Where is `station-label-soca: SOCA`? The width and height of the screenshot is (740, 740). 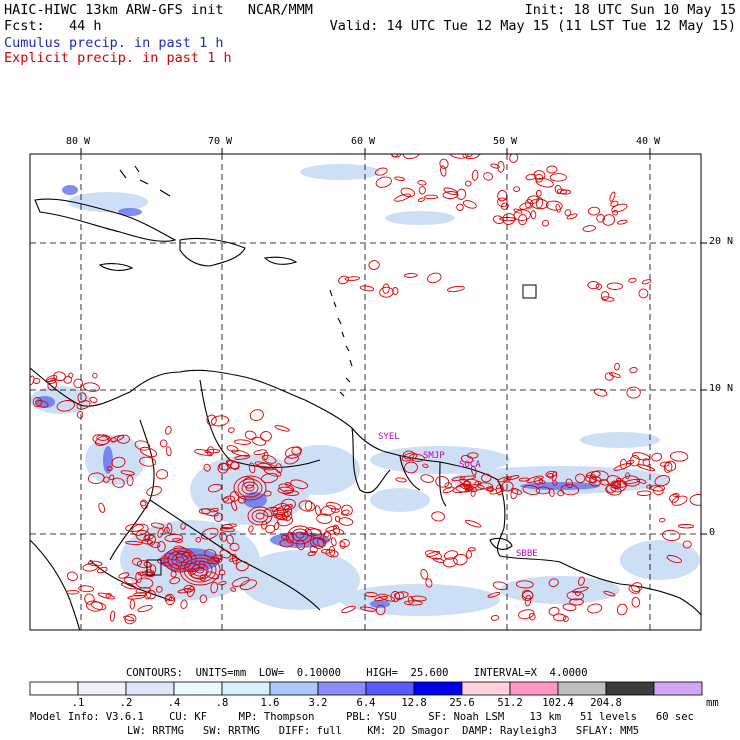 station-label-soca: SOCA is located at coordinates (470, 465).